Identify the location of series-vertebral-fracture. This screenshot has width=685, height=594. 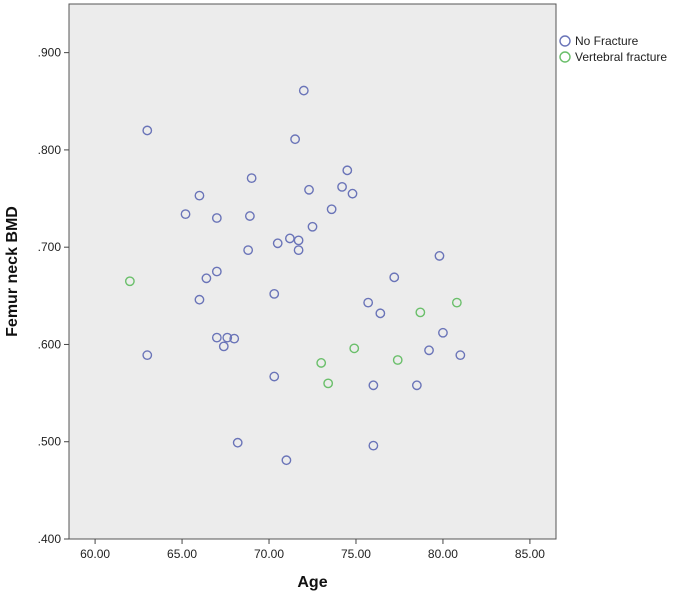
(293, 332).